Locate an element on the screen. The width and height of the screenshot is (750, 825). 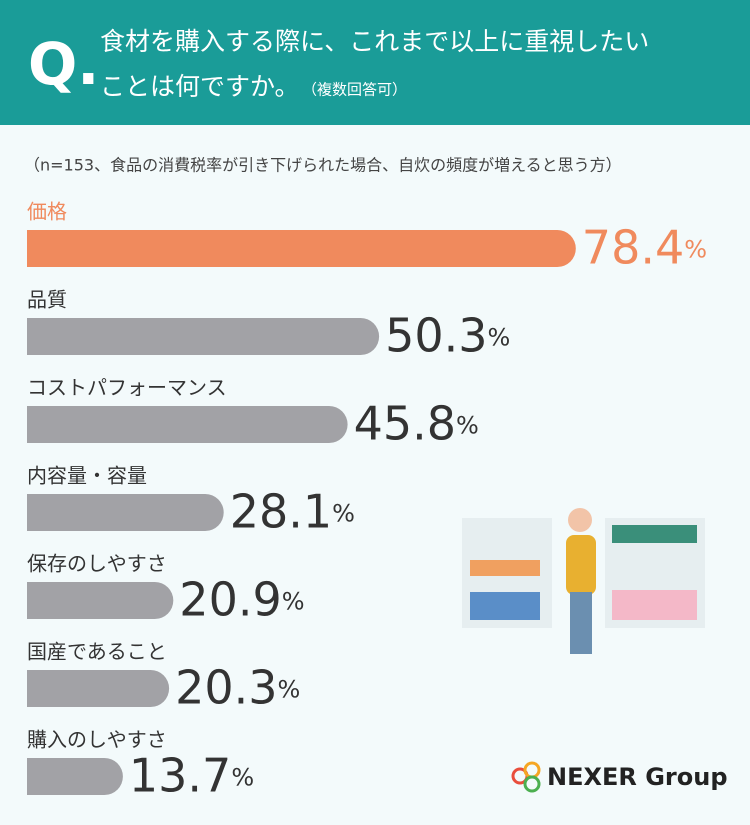
person-legs is located at coordinates (581, 623).